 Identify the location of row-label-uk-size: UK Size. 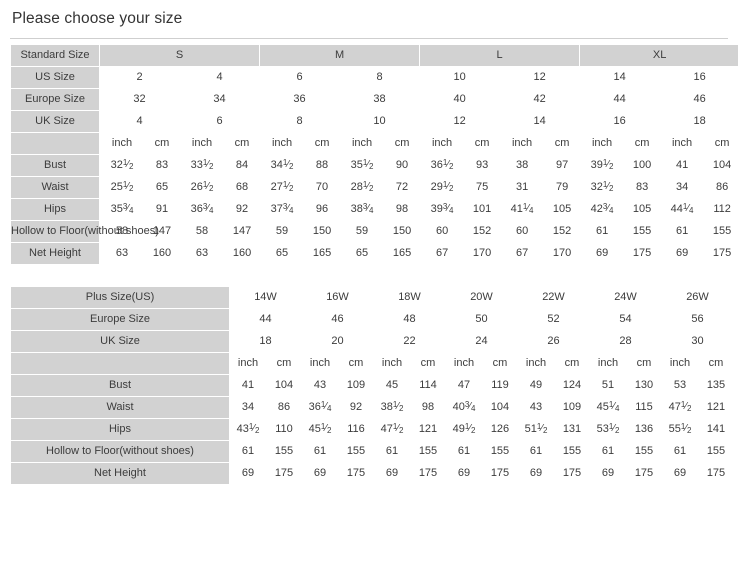
(120, 341).